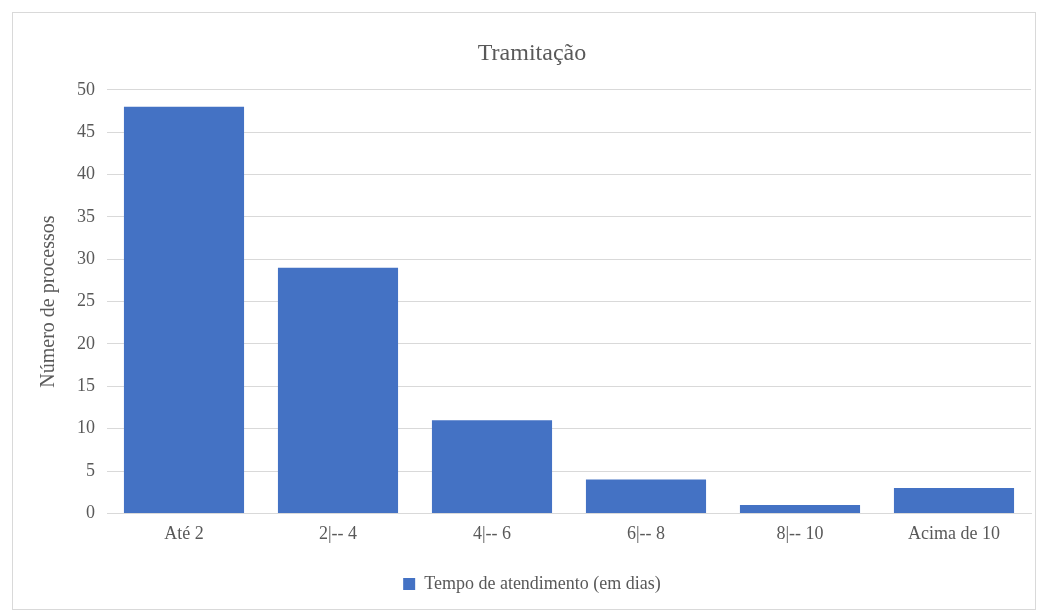 Image resolution: width=1048 pixels, height=612 pixels. I want to click on y-tick-label: 35, so click(86, 215).